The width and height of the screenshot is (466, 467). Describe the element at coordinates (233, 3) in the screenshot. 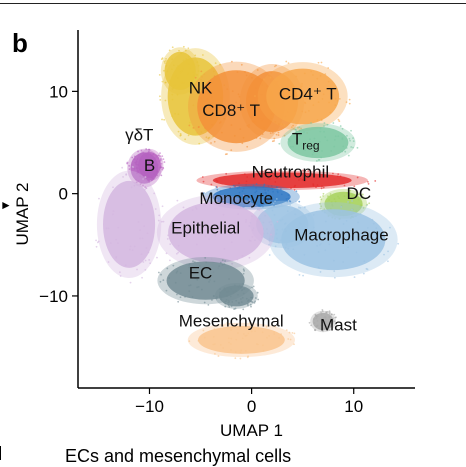

I see `top-rule` at that location.